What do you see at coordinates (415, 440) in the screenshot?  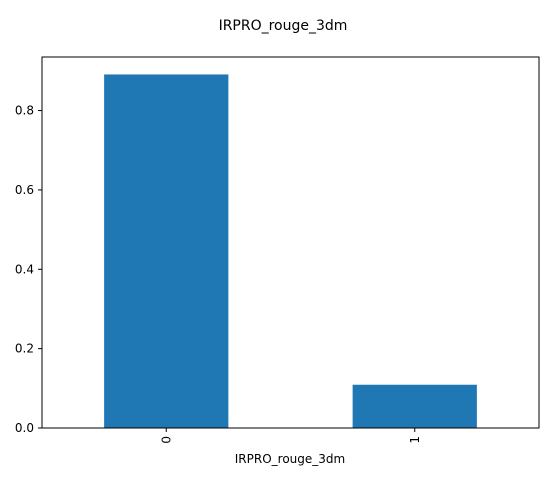 I see `x-tick-label: 1` at bounding box center [415, 440].